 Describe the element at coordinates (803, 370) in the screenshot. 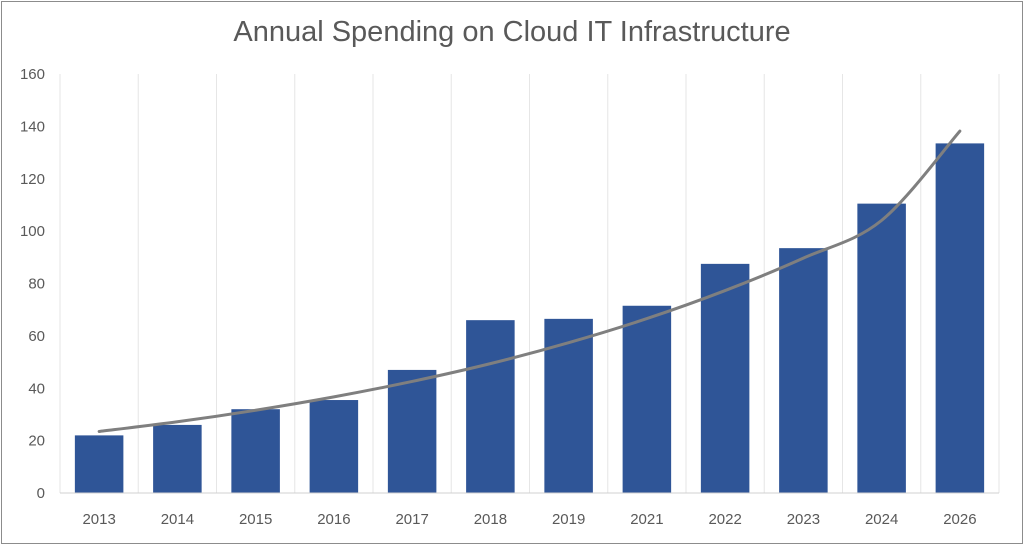

I see `bar-2023` at that location.